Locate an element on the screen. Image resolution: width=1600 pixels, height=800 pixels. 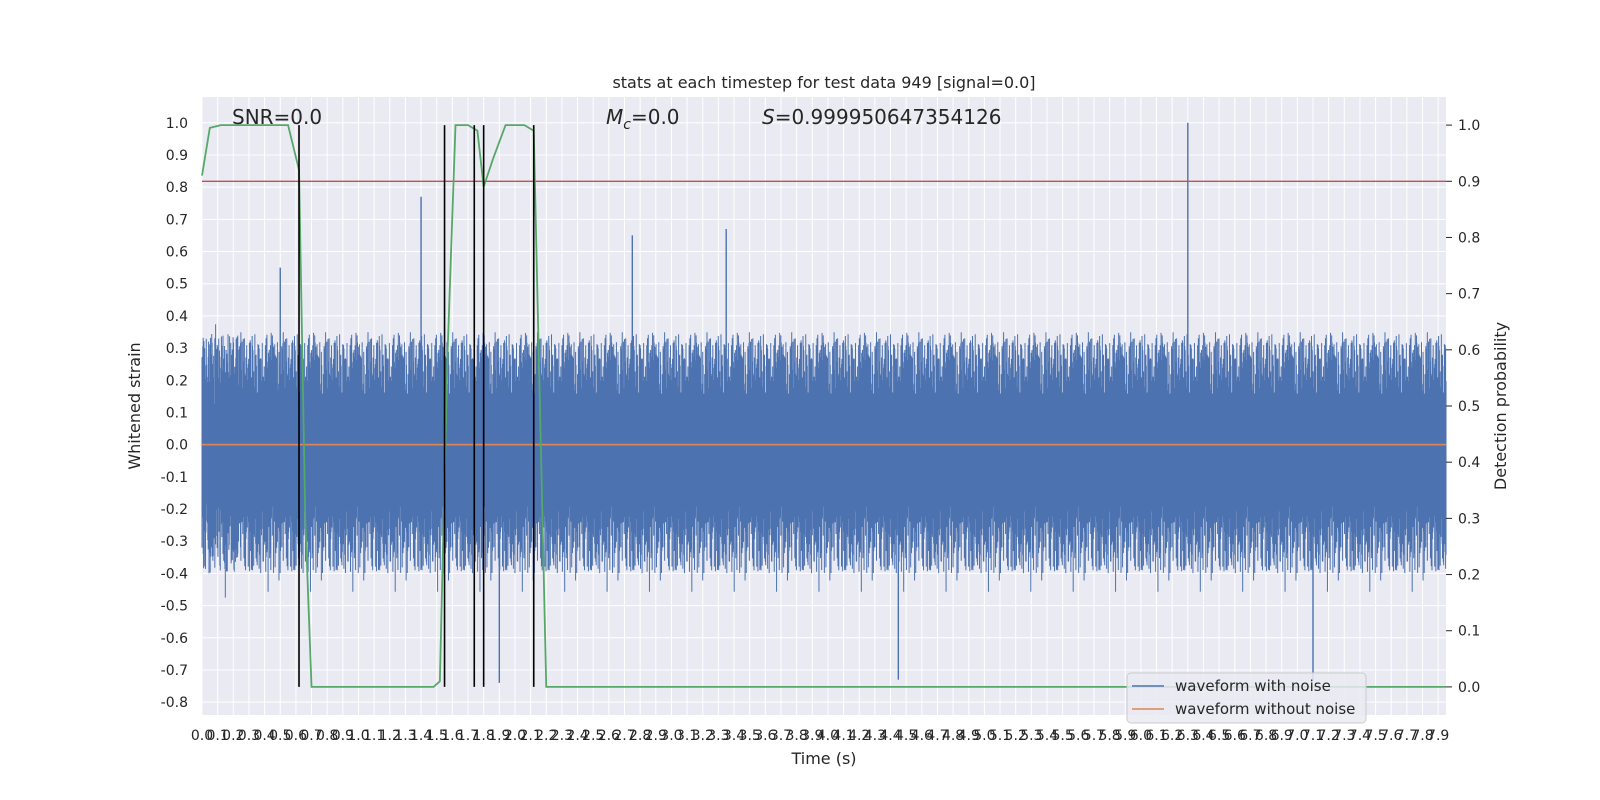
x-tick-label: 7.3 is located at coordinates (1344, 736).